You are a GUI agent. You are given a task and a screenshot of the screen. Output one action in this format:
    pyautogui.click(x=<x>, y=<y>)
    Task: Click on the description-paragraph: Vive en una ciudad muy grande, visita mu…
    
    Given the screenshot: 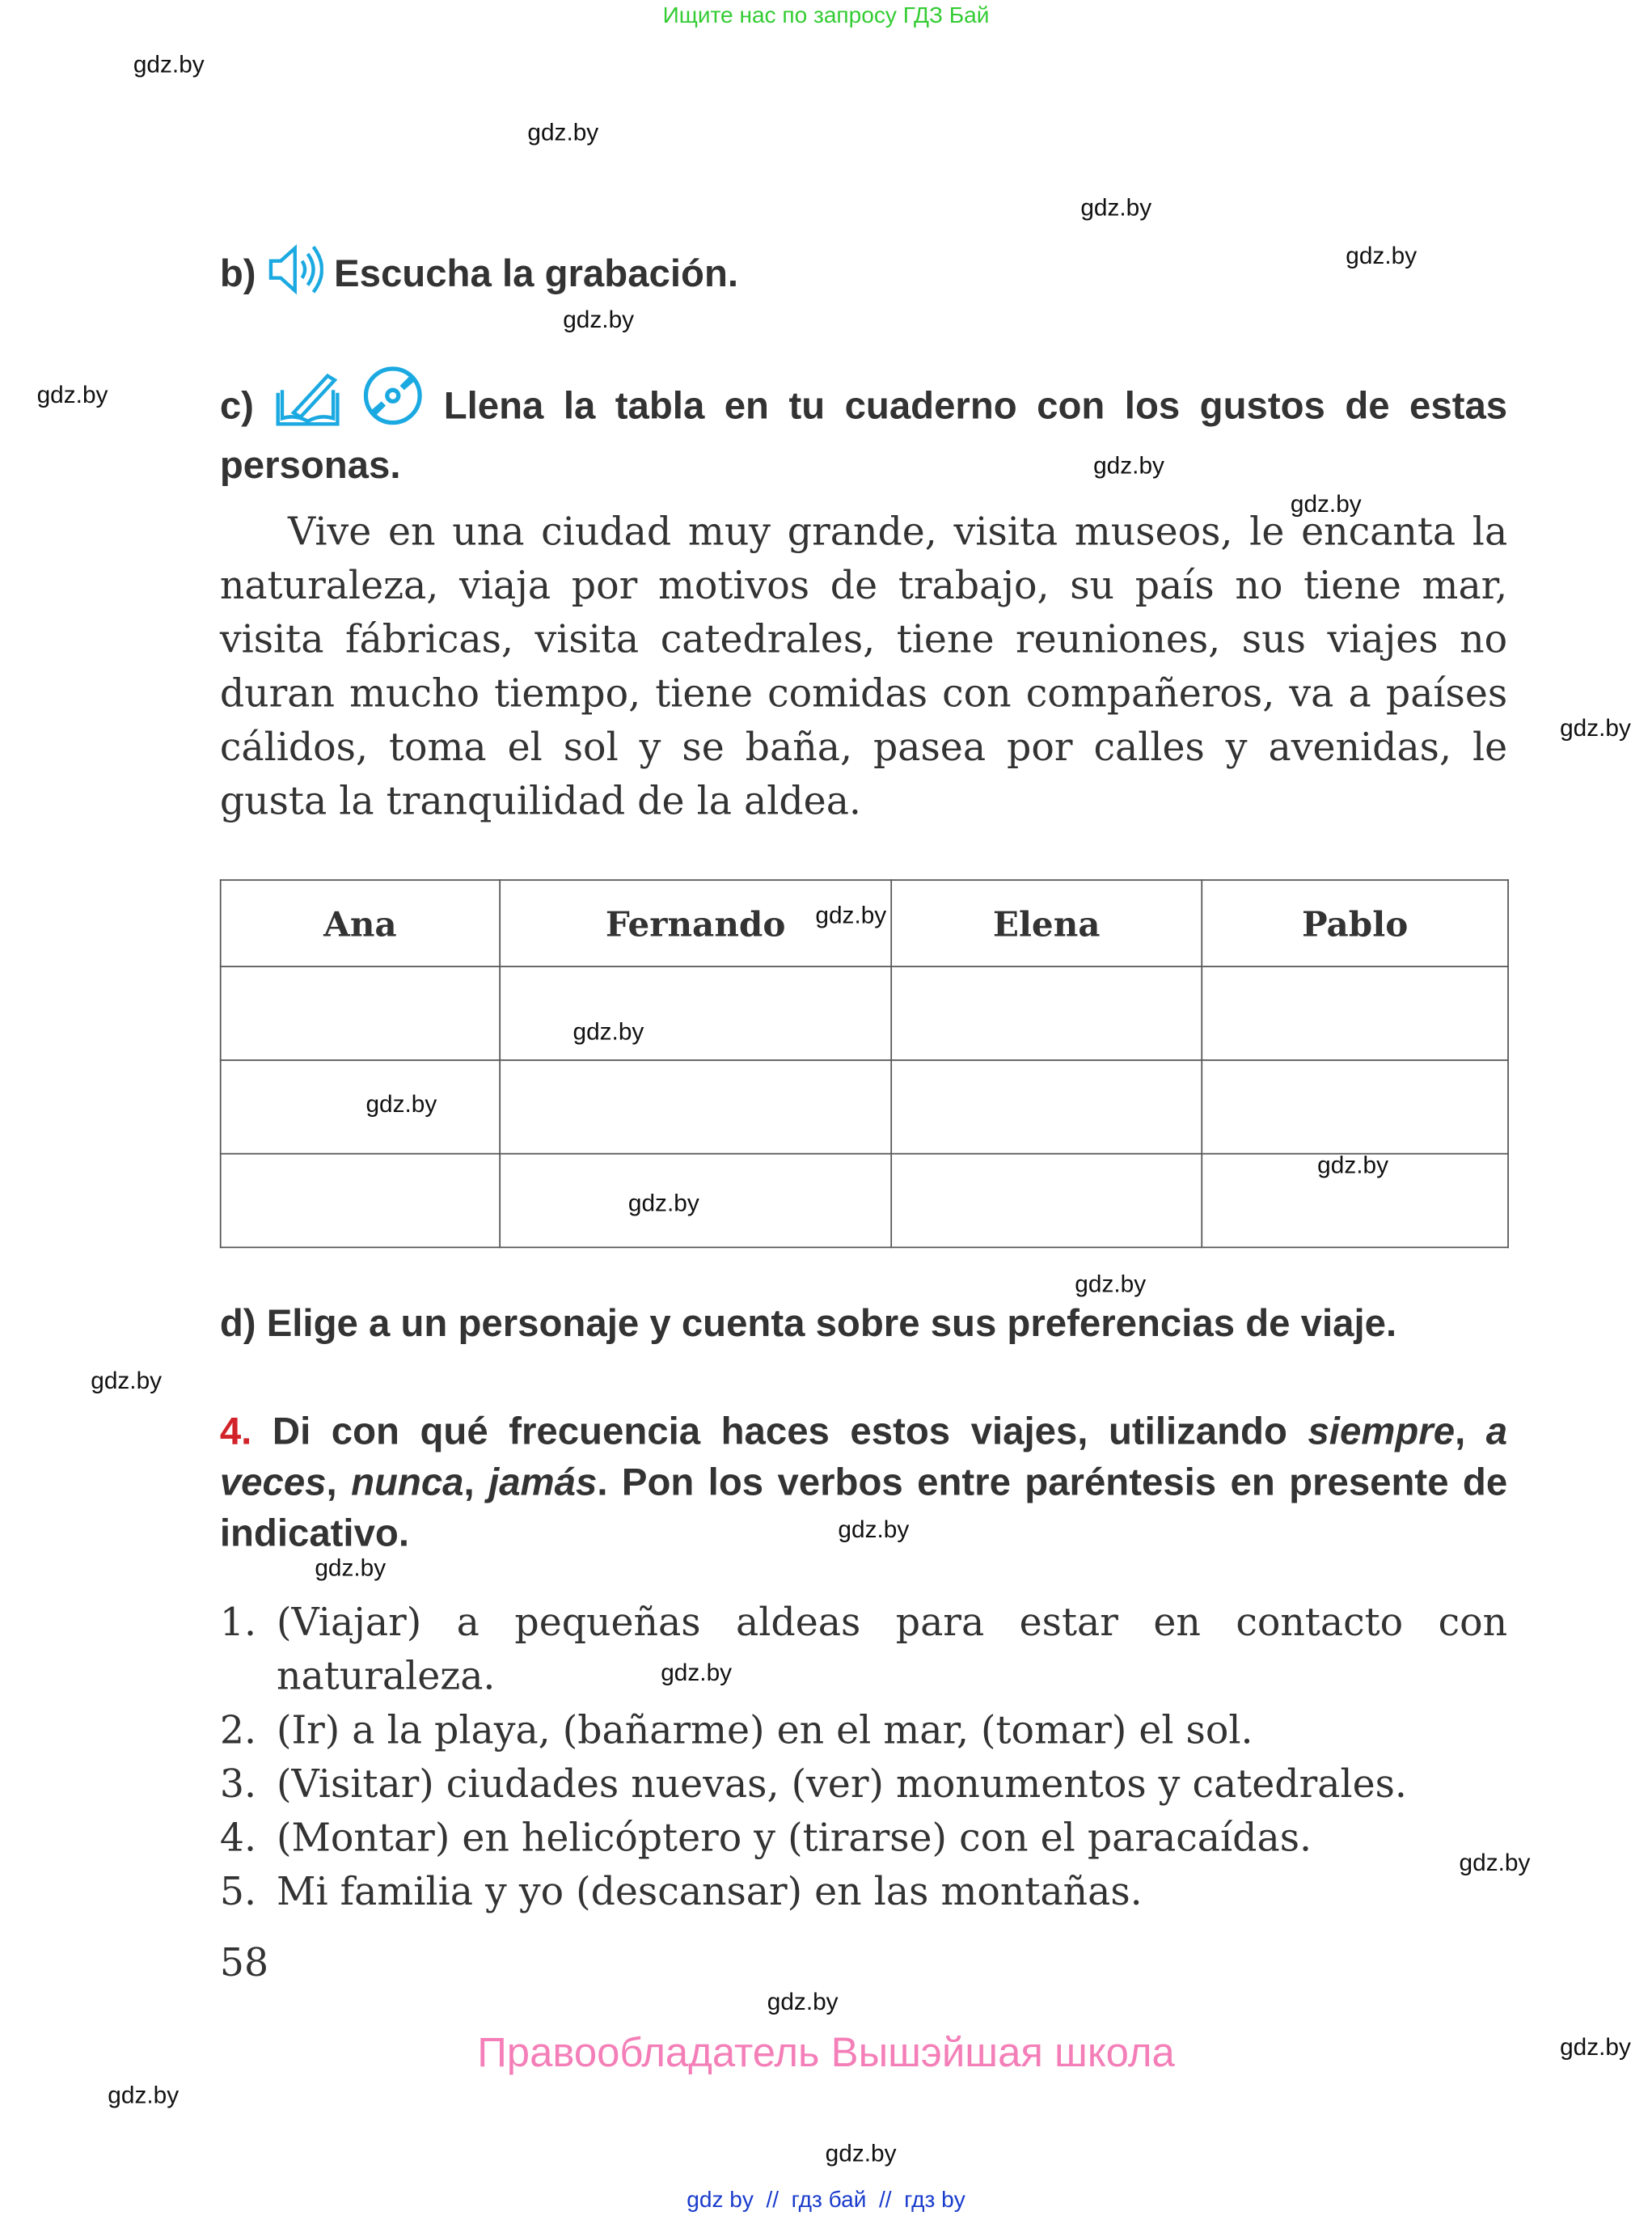 What is the action you would take?
    pyautogui.click(x=863, y=667)
    